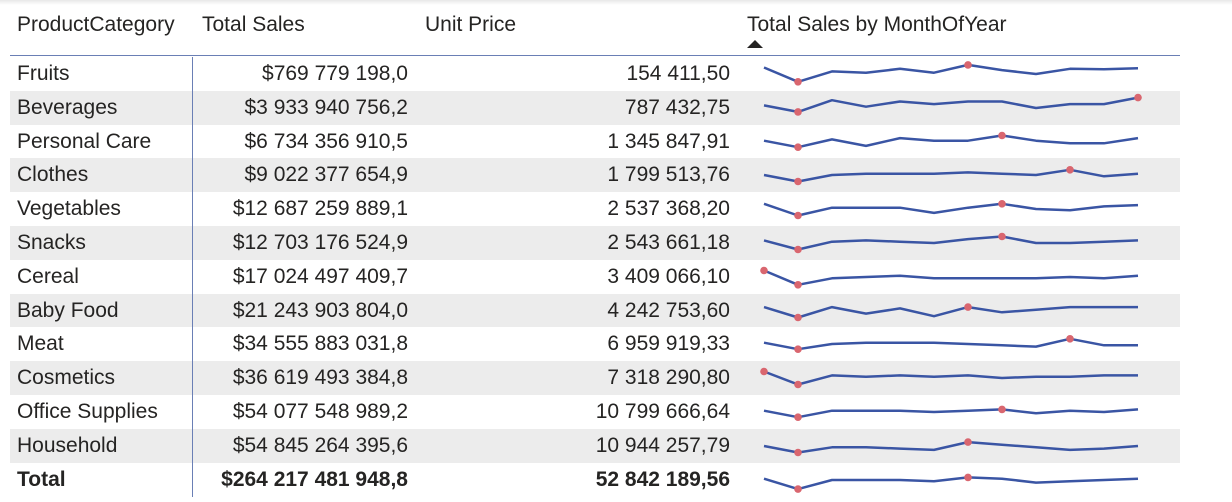 The image size is (1232, 502). What do you see at coordinates (320, 445) in the screenshot?
I see `cell-total-sales: $54 845 264 395,6` at bounding box center [320, 445].